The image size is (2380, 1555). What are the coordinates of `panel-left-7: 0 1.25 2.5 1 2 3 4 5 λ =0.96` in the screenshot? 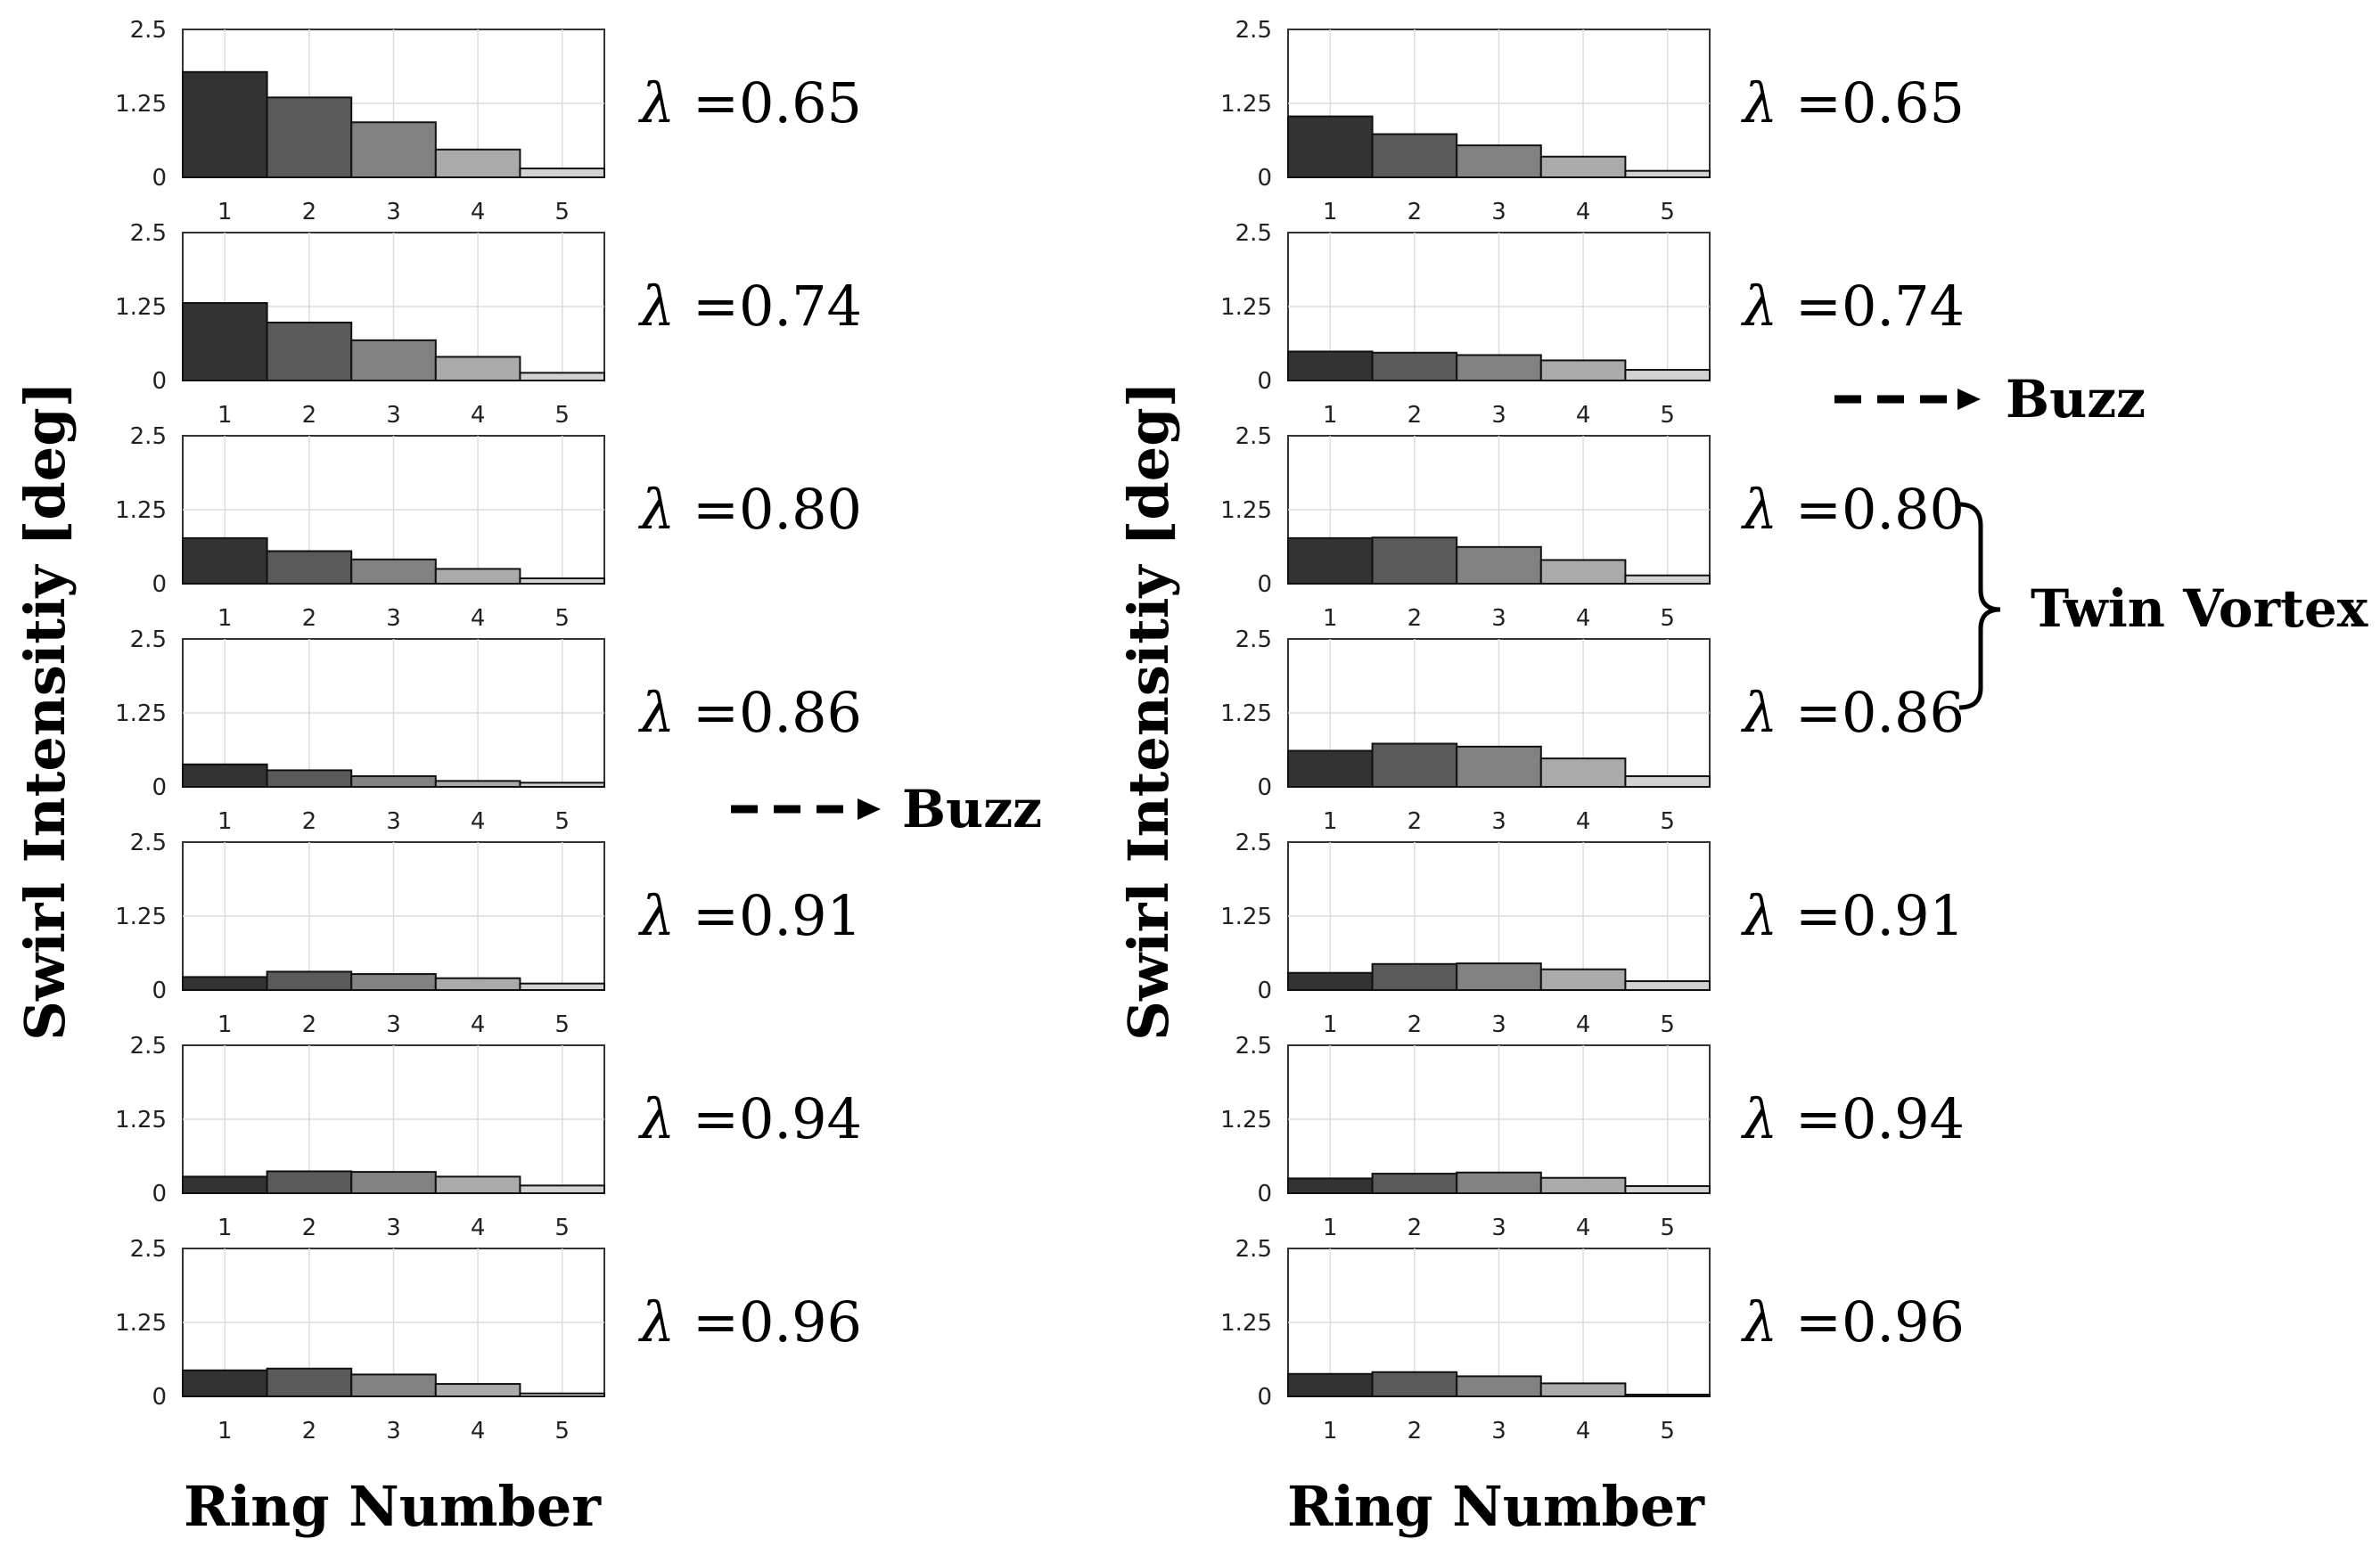 It's located at (488, 1340).